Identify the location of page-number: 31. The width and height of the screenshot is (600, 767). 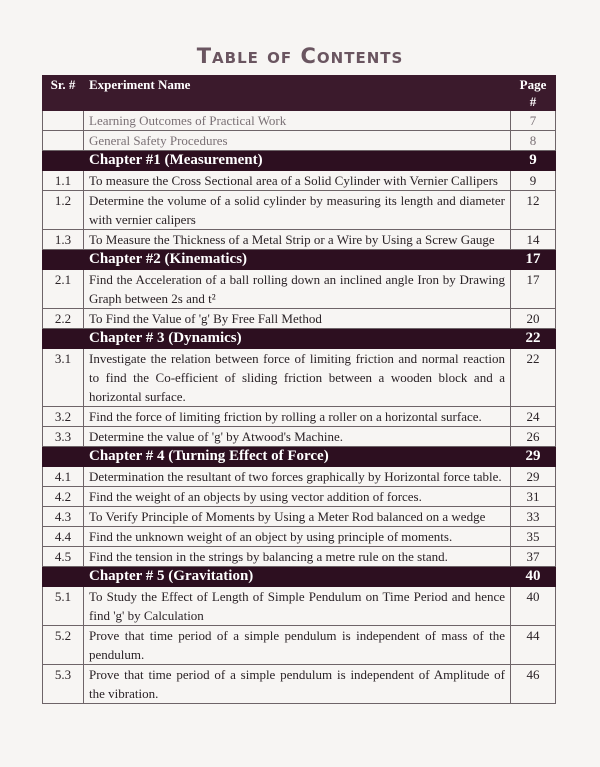
(533, 496).